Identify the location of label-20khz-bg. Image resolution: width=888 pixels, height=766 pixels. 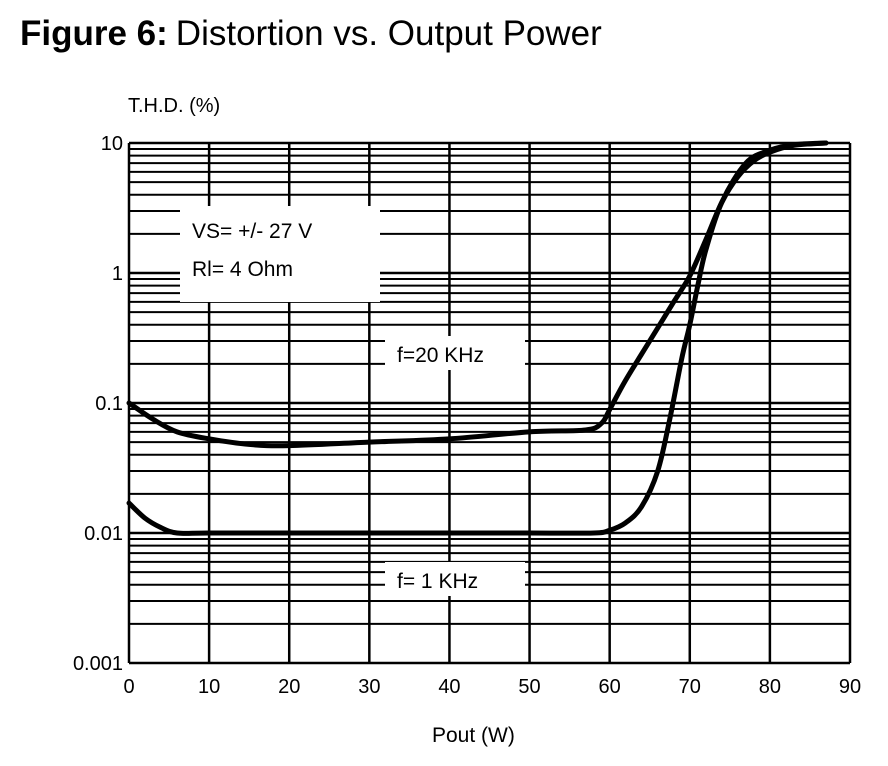
(455, 353).